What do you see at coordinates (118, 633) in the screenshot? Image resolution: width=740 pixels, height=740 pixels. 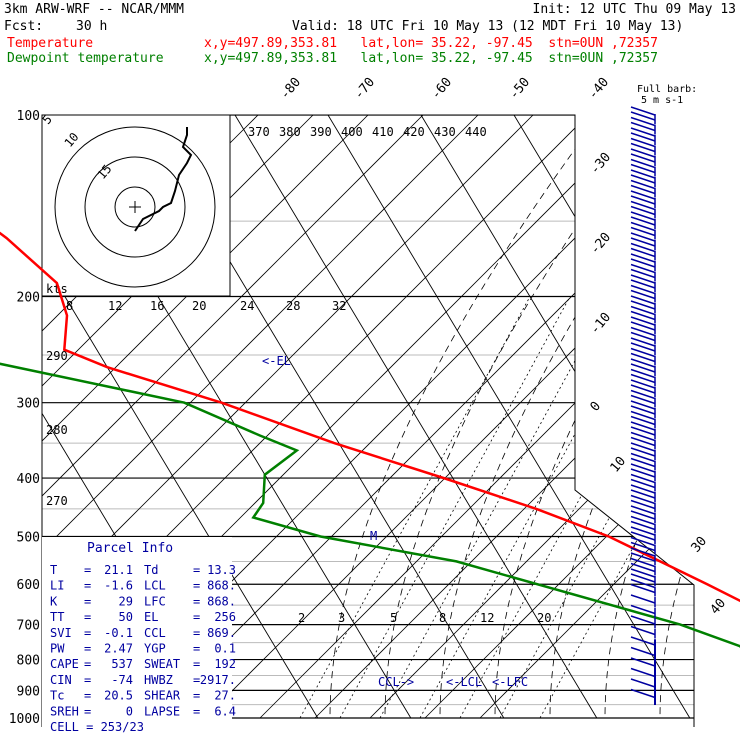 I see `parcel-info-value: -0.1` at bounding box center [118, 633].